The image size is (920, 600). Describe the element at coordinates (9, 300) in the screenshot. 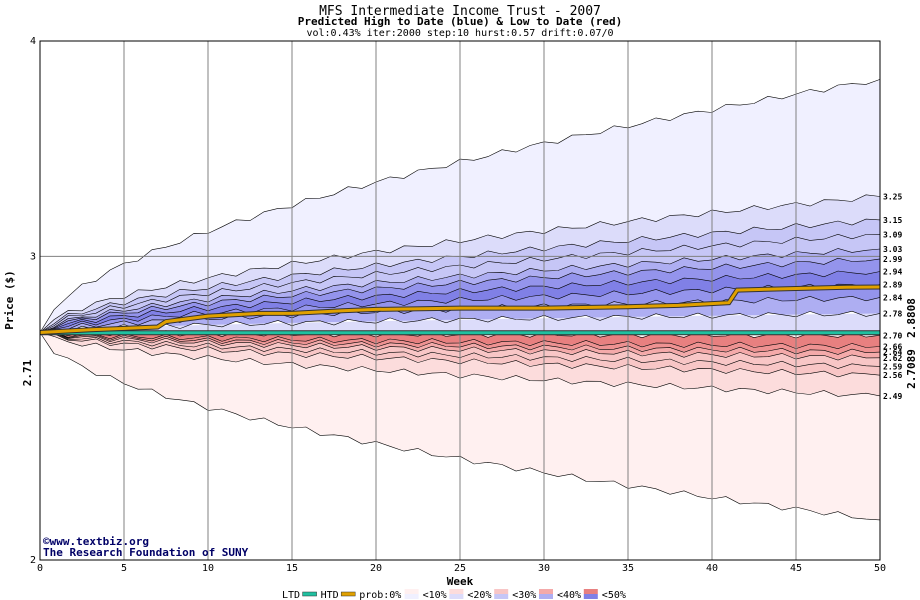

I see `y-axis-label: Price ($)` at that location.